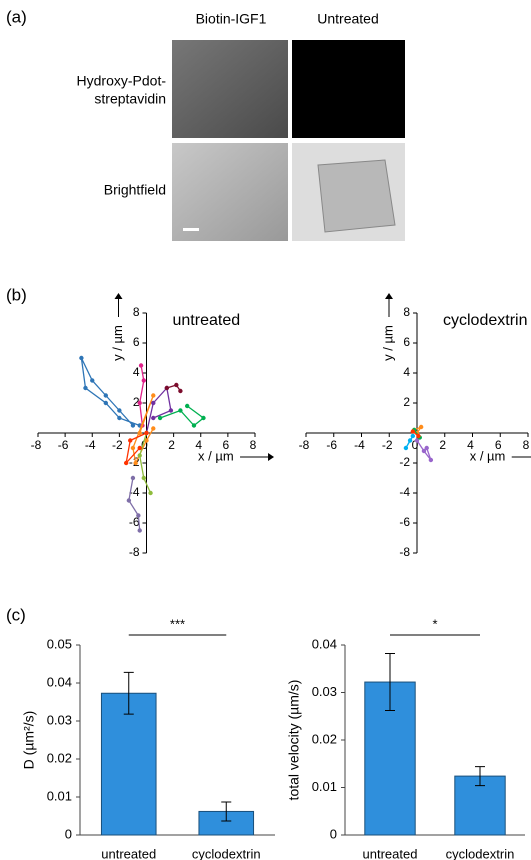 Image resolution: width=531 pixels, height=860 pixels. Describe the element at coordinates (406, 312) in the screenshot. I see `y-tick-label: 8` at that location.